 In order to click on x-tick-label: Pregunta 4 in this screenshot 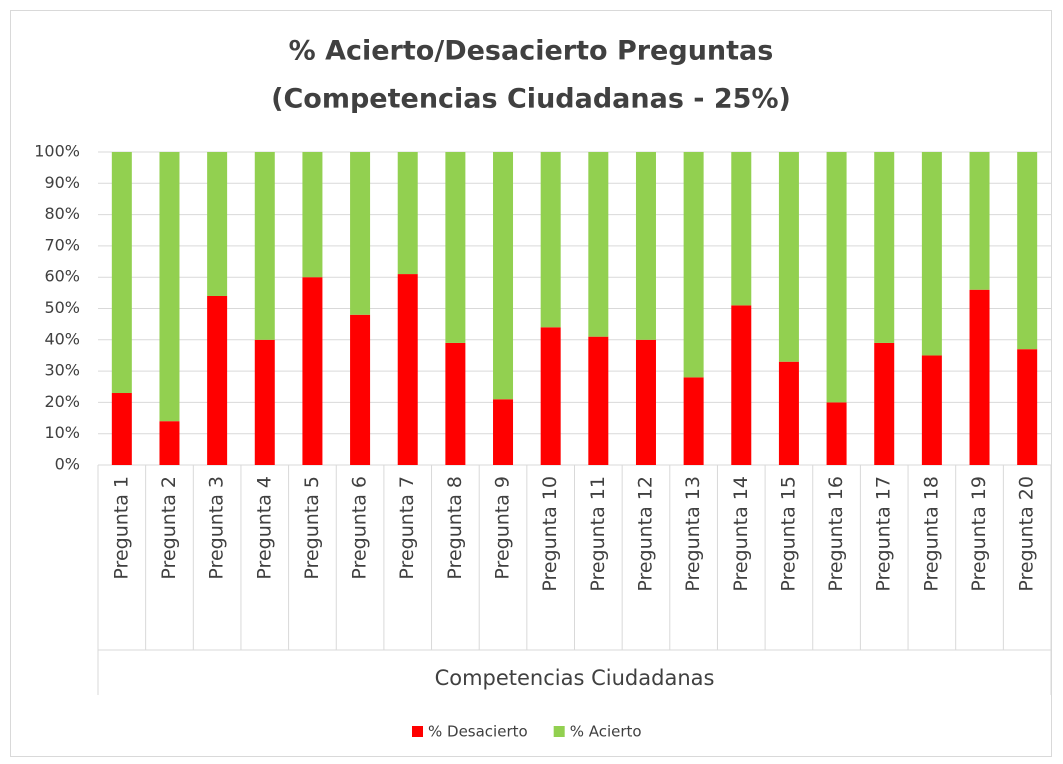, I will do `click(264, 528)`.